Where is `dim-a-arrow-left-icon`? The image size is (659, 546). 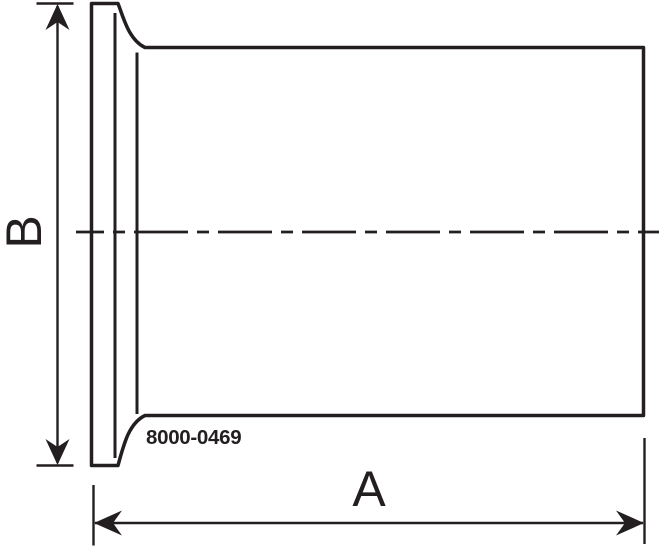 dim-a-arrow-left-icon is located at coordinates (108, 523).